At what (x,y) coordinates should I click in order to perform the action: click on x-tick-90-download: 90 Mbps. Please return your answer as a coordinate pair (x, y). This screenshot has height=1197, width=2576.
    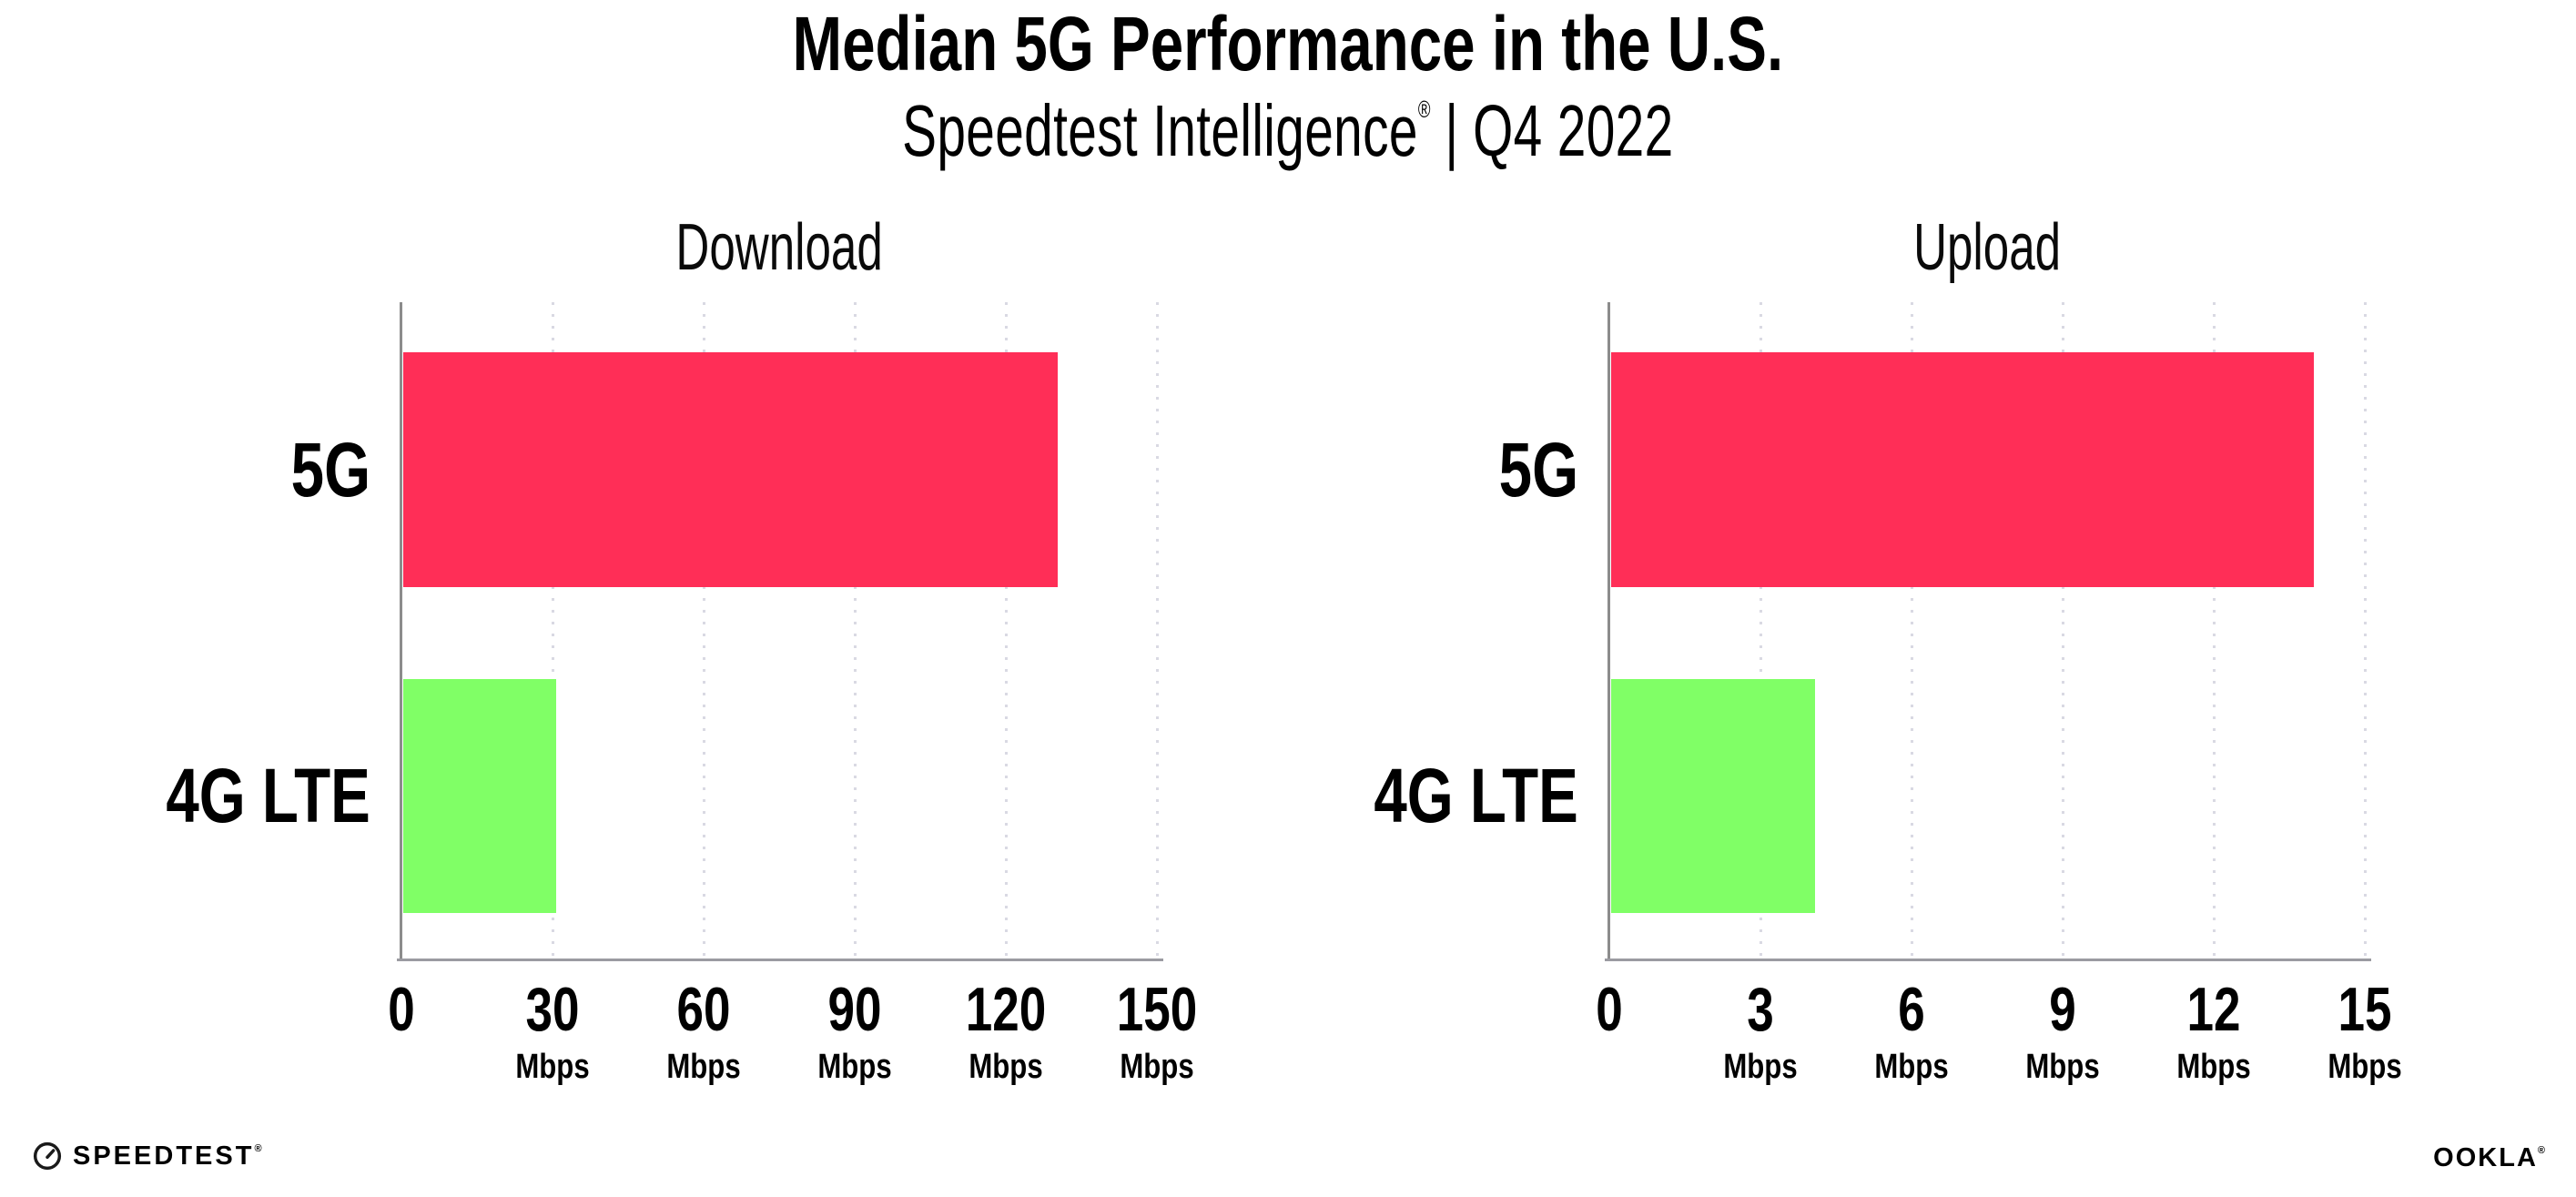
    Looking at the image, I should click on (854, 1031).